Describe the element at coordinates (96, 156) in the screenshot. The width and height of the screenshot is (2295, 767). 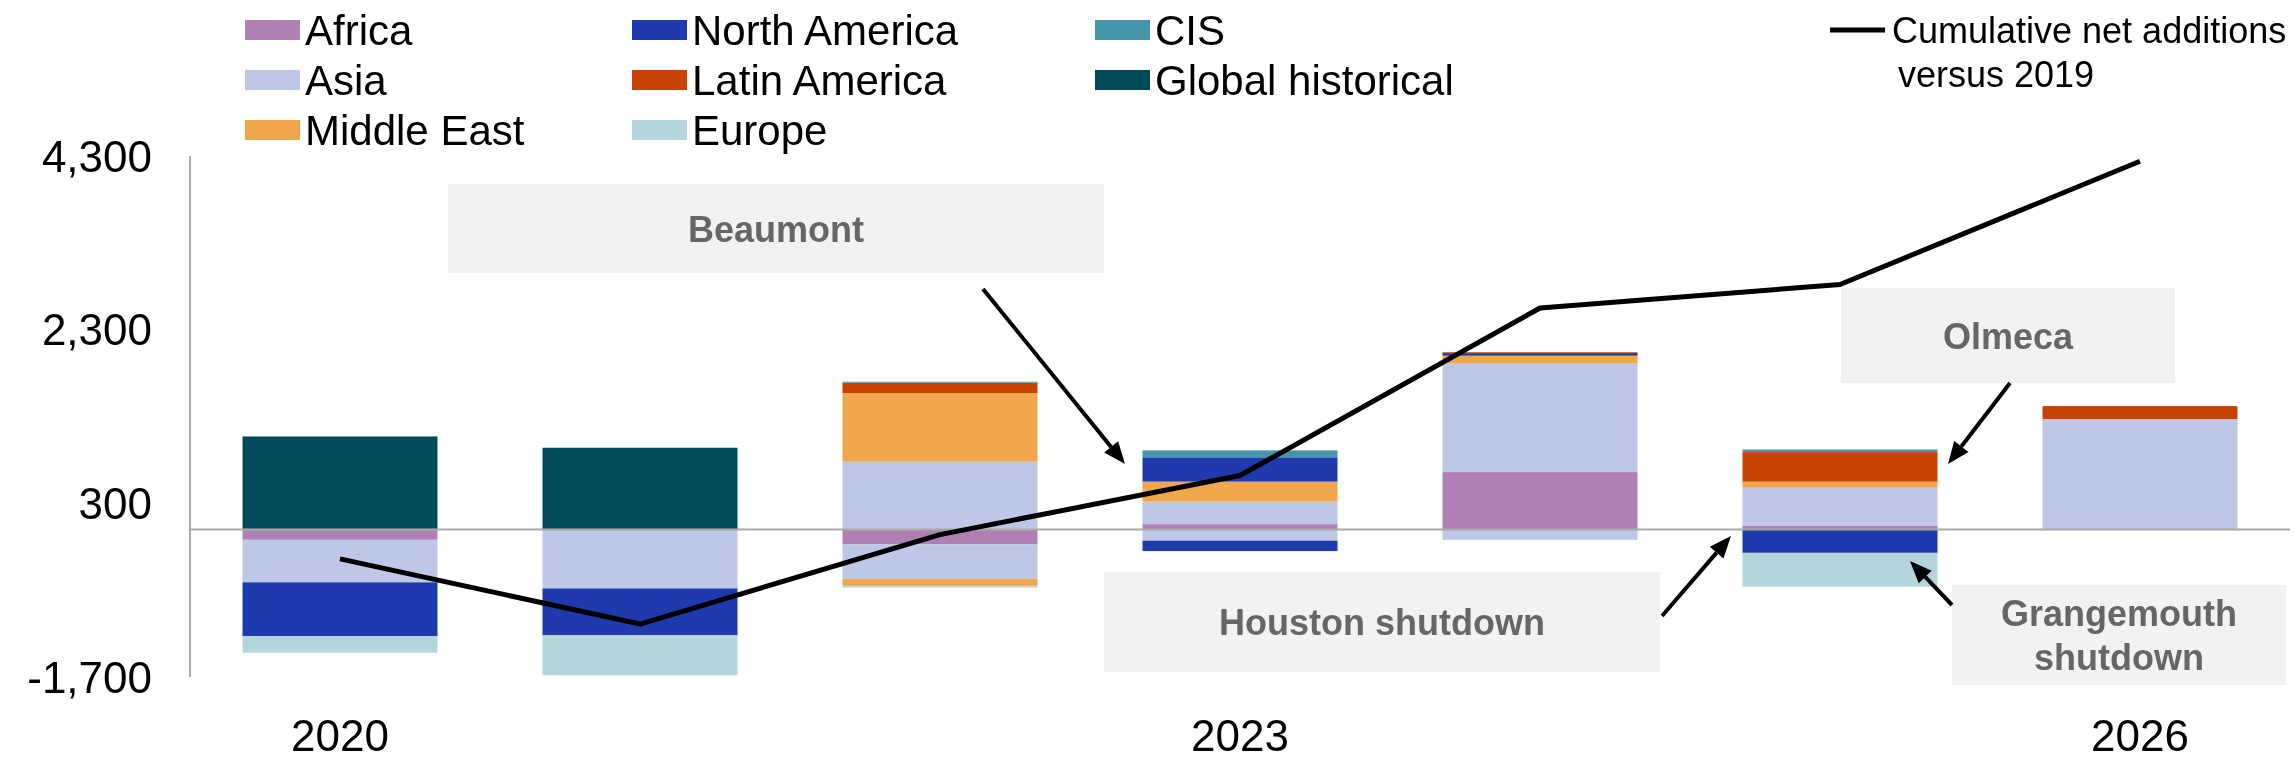
I see `y-tick-label: 4,300` at that location.